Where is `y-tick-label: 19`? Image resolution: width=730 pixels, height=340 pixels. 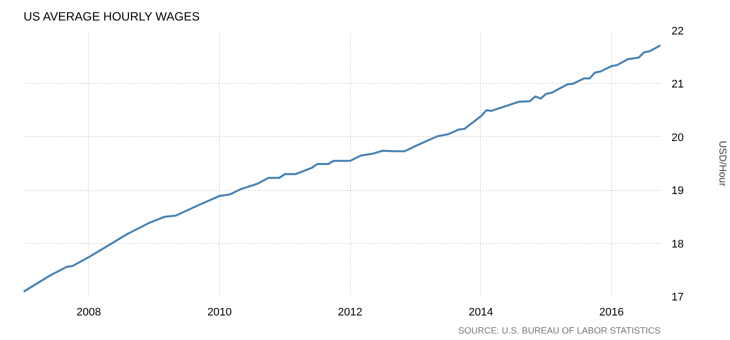 y-tick-label: 19 is located at coordinates (678, 191).